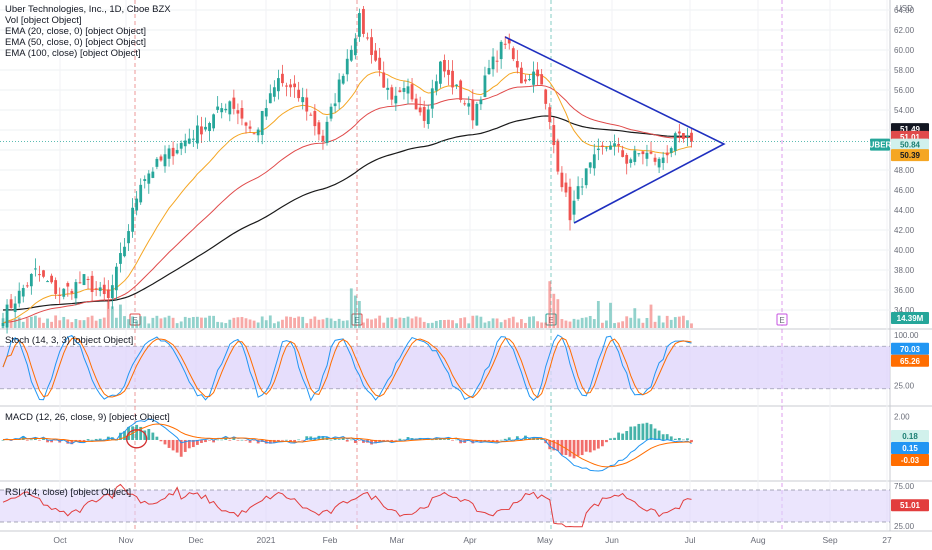  Describe the element at coordinates (68, 492) in the screenshot. I see `rsi-label: RSI (14, close) [object Object]` at that location.